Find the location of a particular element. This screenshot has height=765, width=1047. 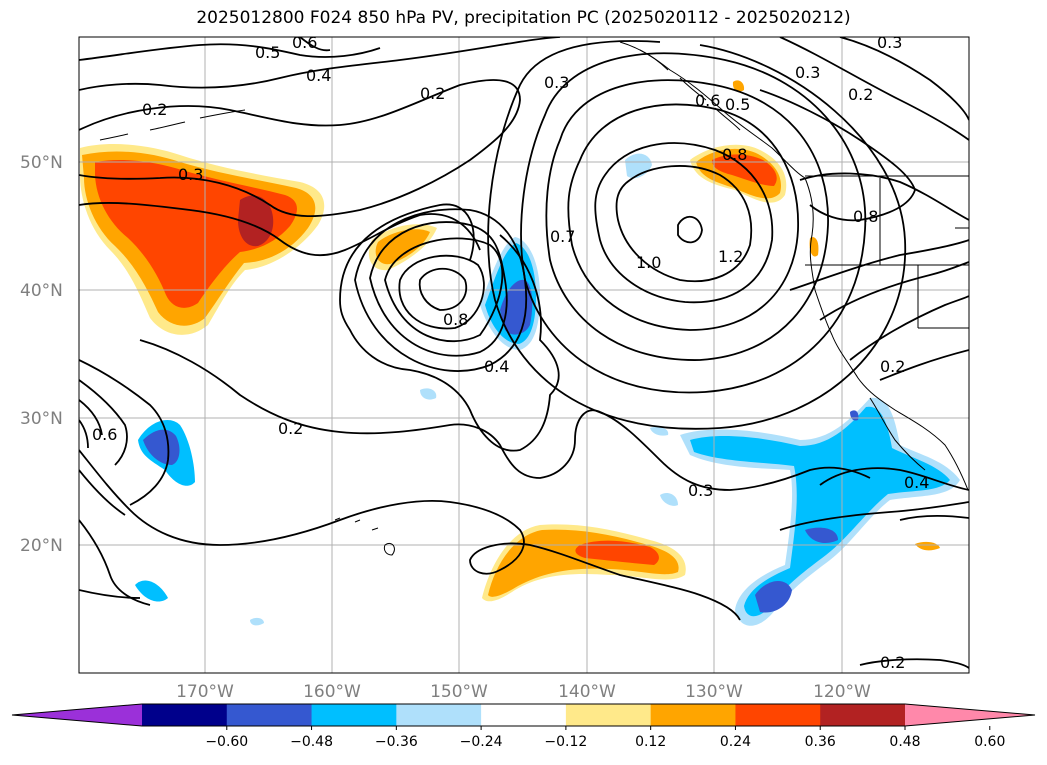

lon-tick-label: 130°W is located at coordinates (714, 692).